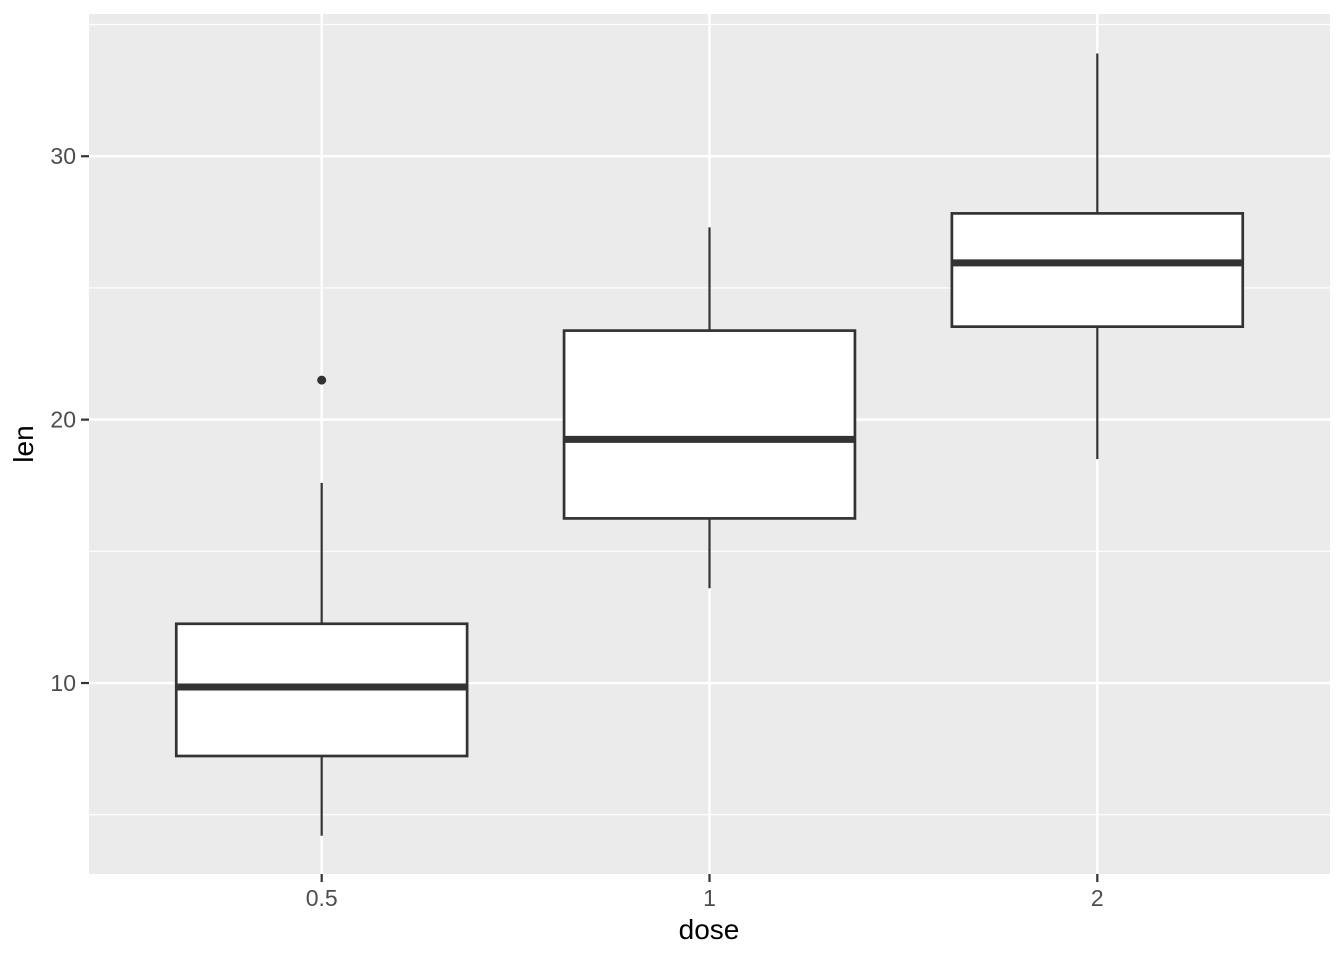 The height and width of the screenshot is (960, 1344). I want to click on y-axis-title: len, so click(23, 443).